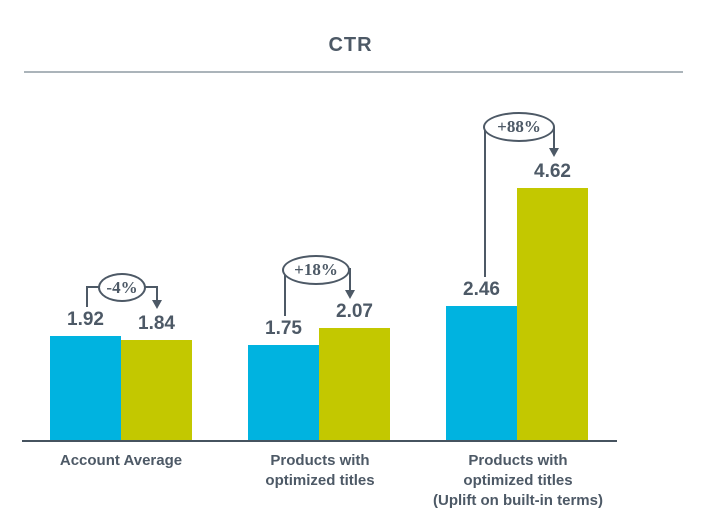 The image size is (701, 526). Describe the element at coordinates (481, 289) in the screenshot. I see `value-label: 2.46` at that location.